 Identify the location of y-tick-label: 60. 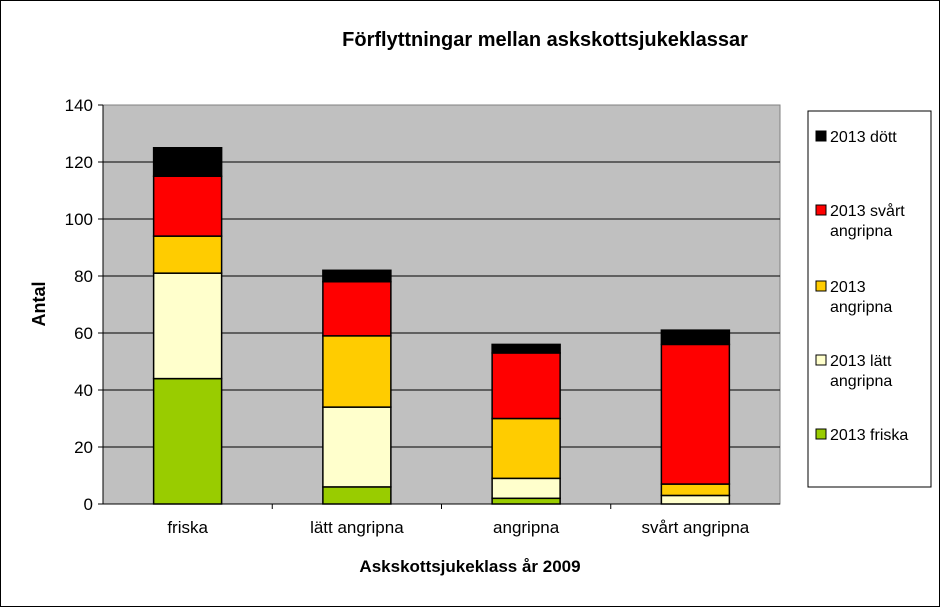
(83, 333).